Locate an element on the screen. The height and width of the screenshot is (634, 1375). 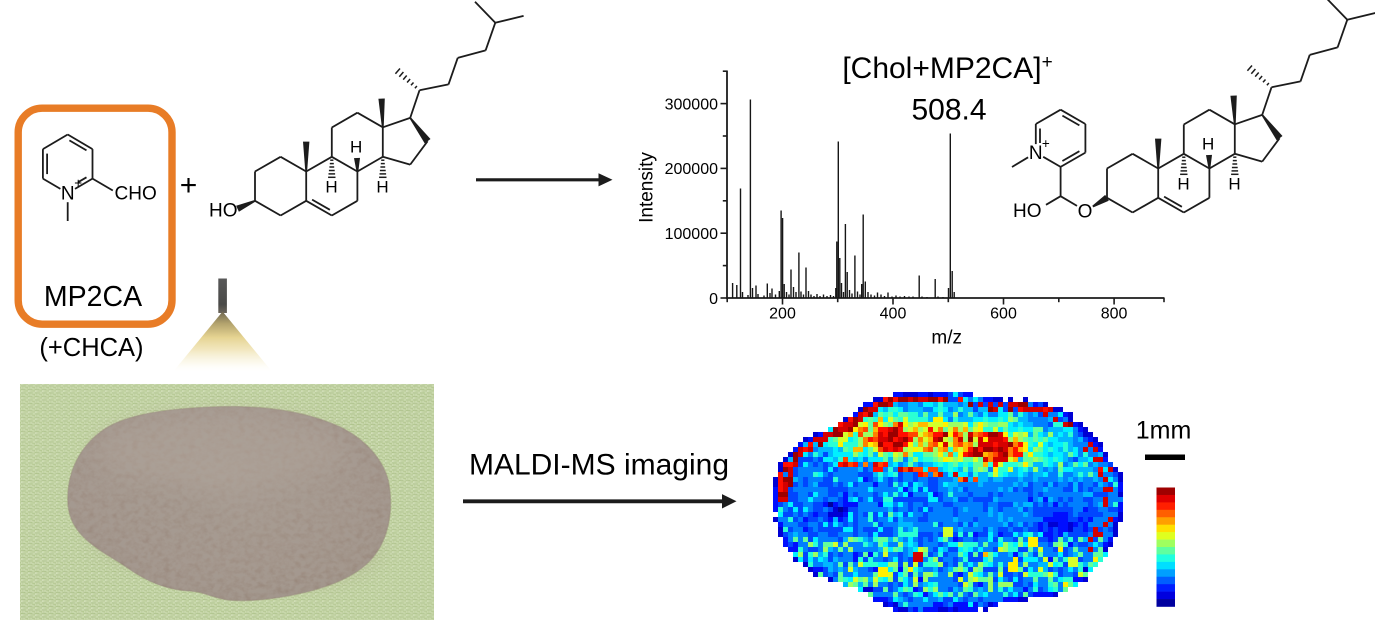
svg-text: 800 is located at coordinates (1114, 314).